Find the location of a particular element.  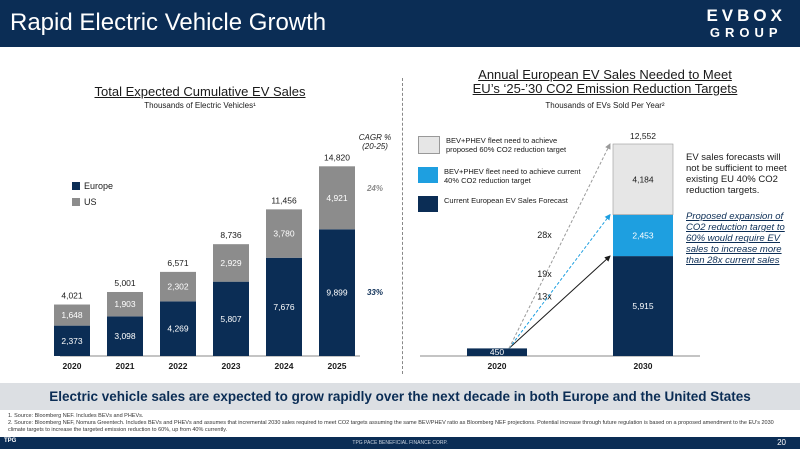

bar-label-europe-2024: 7,676 is located at coordinates (284, 307).